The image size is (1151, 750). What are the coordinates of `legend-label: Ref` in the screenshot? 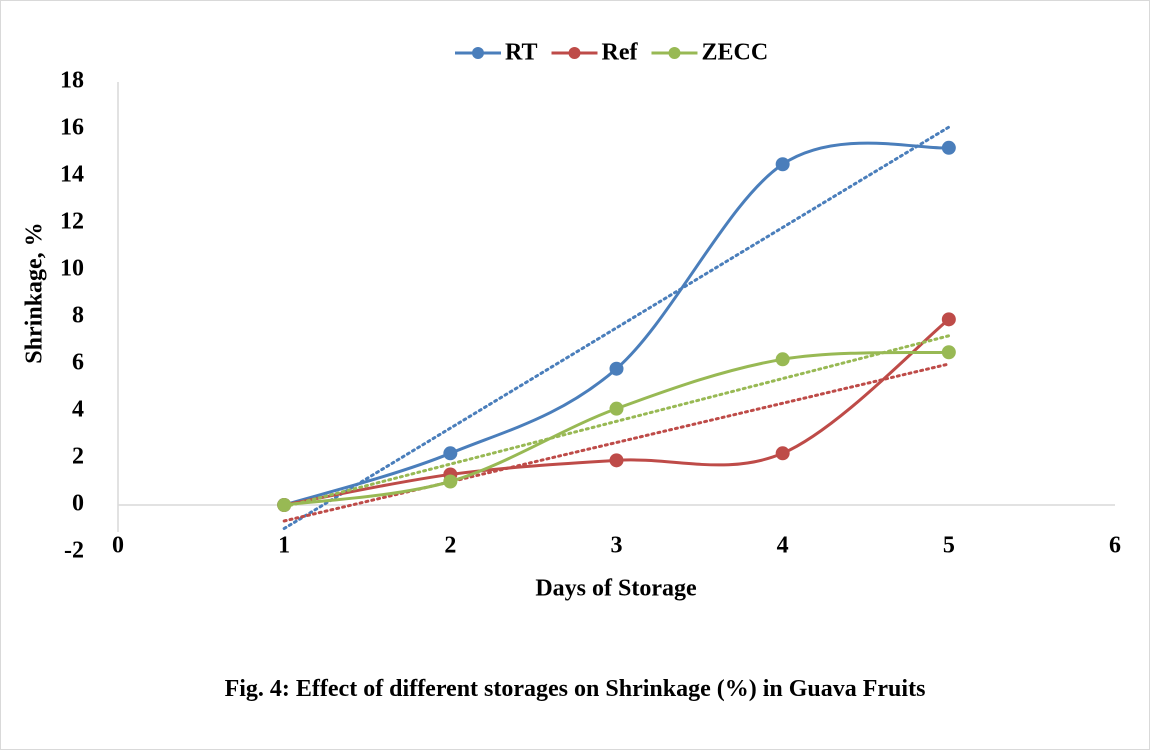 It's located at (620, 53).